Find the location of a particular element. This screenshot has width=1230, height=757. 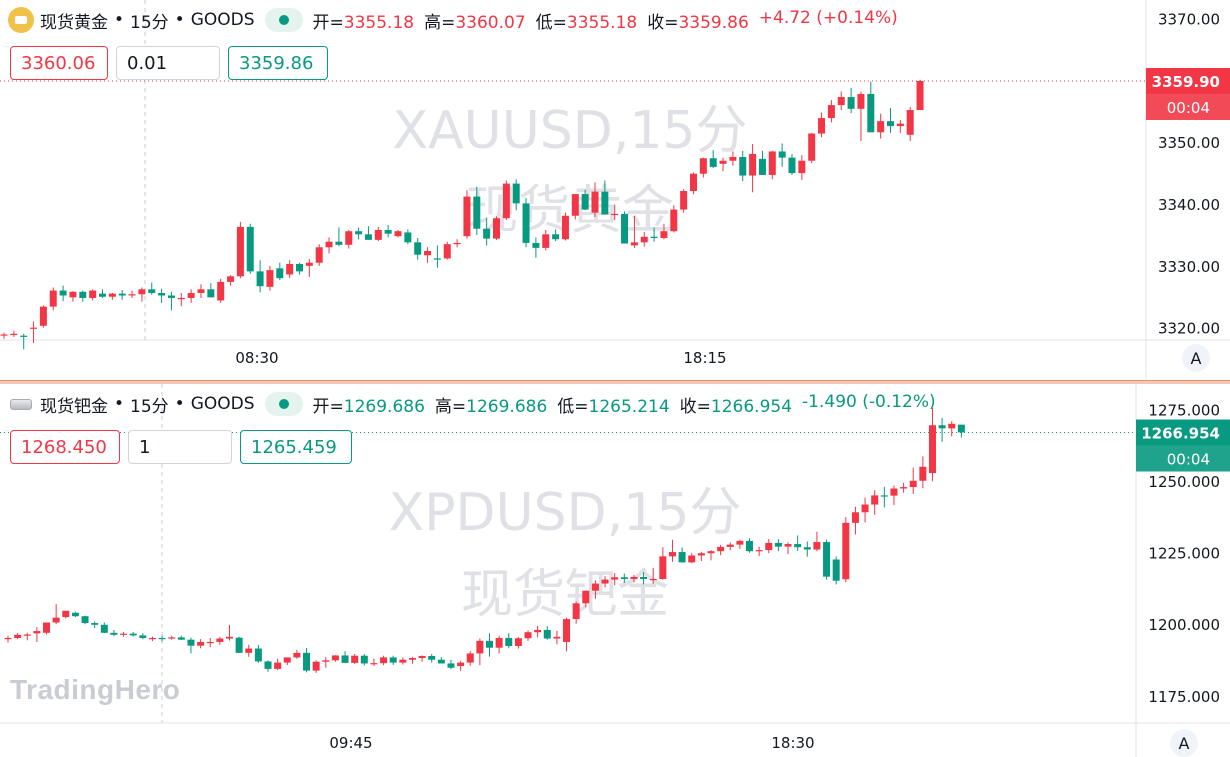

pane-separator is located at coordinates (615, 382).